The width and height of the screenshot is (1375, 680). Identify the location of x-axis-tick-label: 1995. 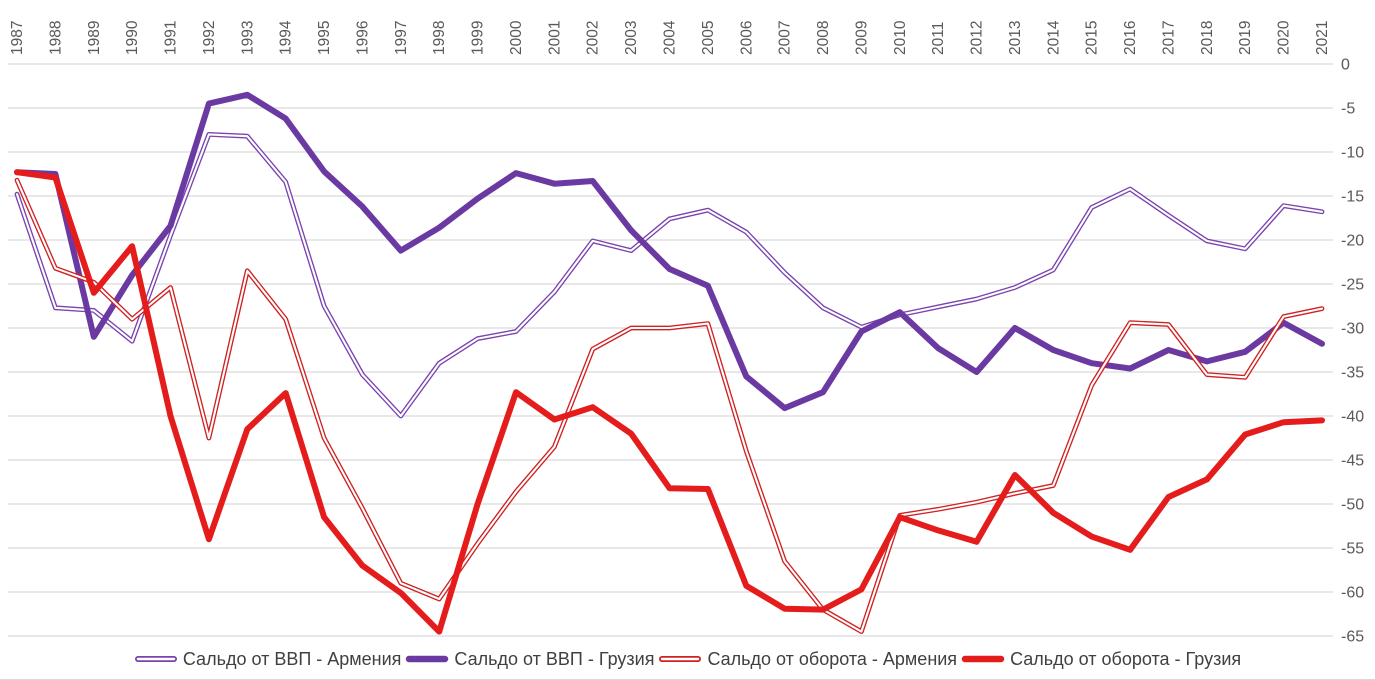
(324, 38).